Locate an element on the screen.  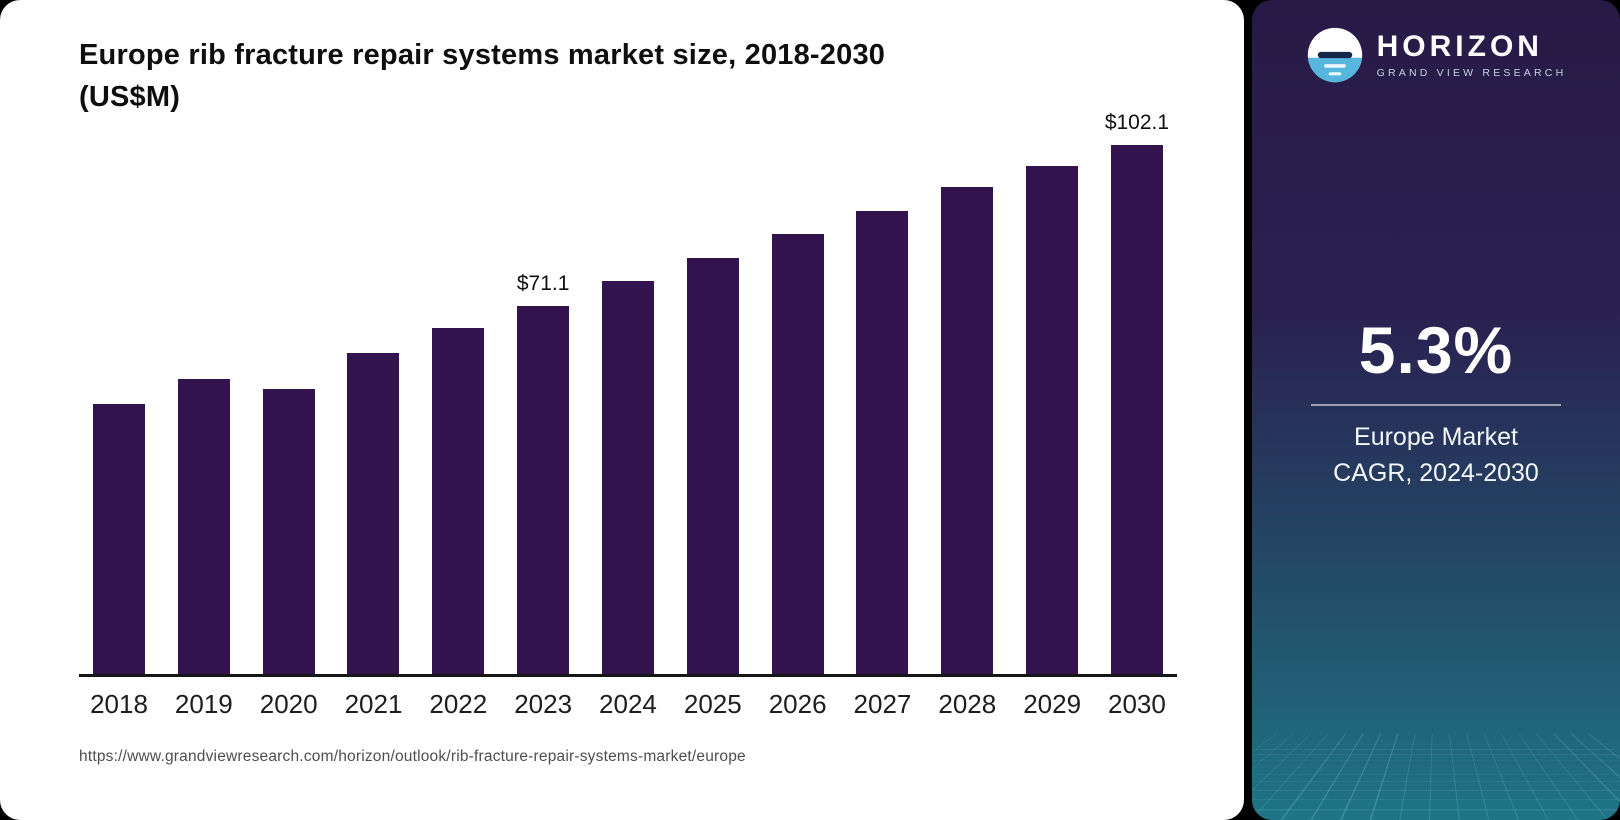
chart-title-line2: (US$M) is located at coordinates (130, 97).